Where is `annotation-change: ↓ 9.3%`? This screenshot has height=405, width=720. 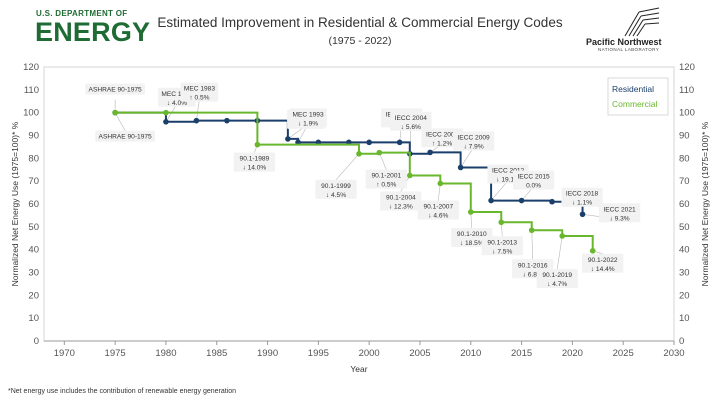
annotation-change: ↓ 9.3% is located at coordinates (619, 218).